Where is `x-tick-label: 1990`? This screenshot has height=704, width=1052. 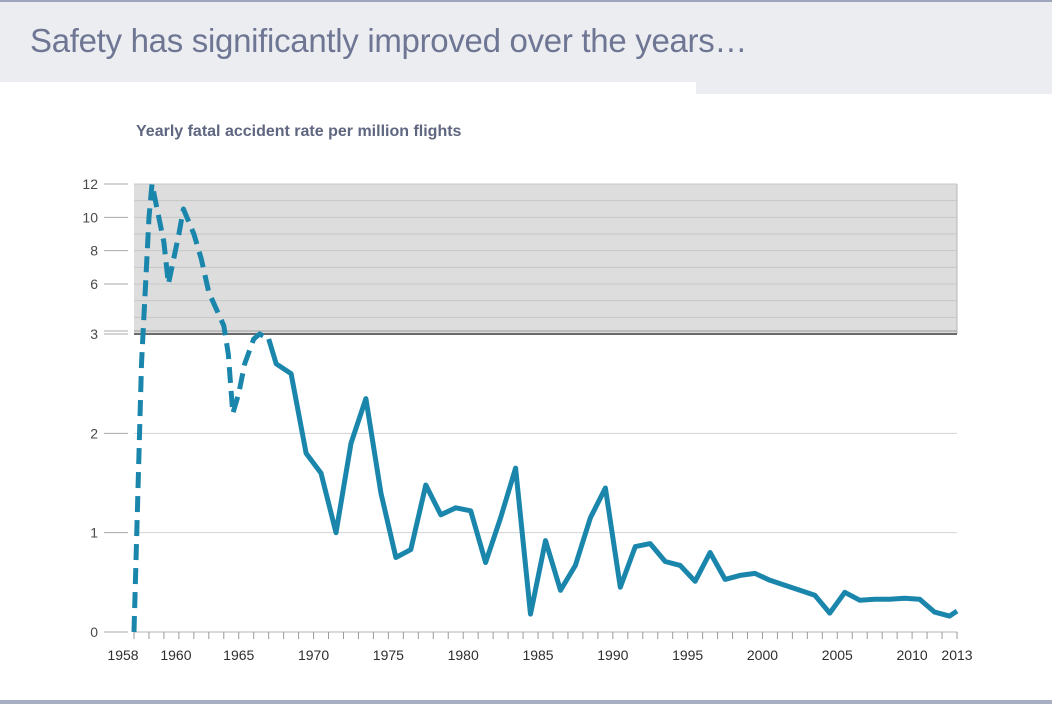
x-tick-label: 1990 is located at coordinates (612, 655).